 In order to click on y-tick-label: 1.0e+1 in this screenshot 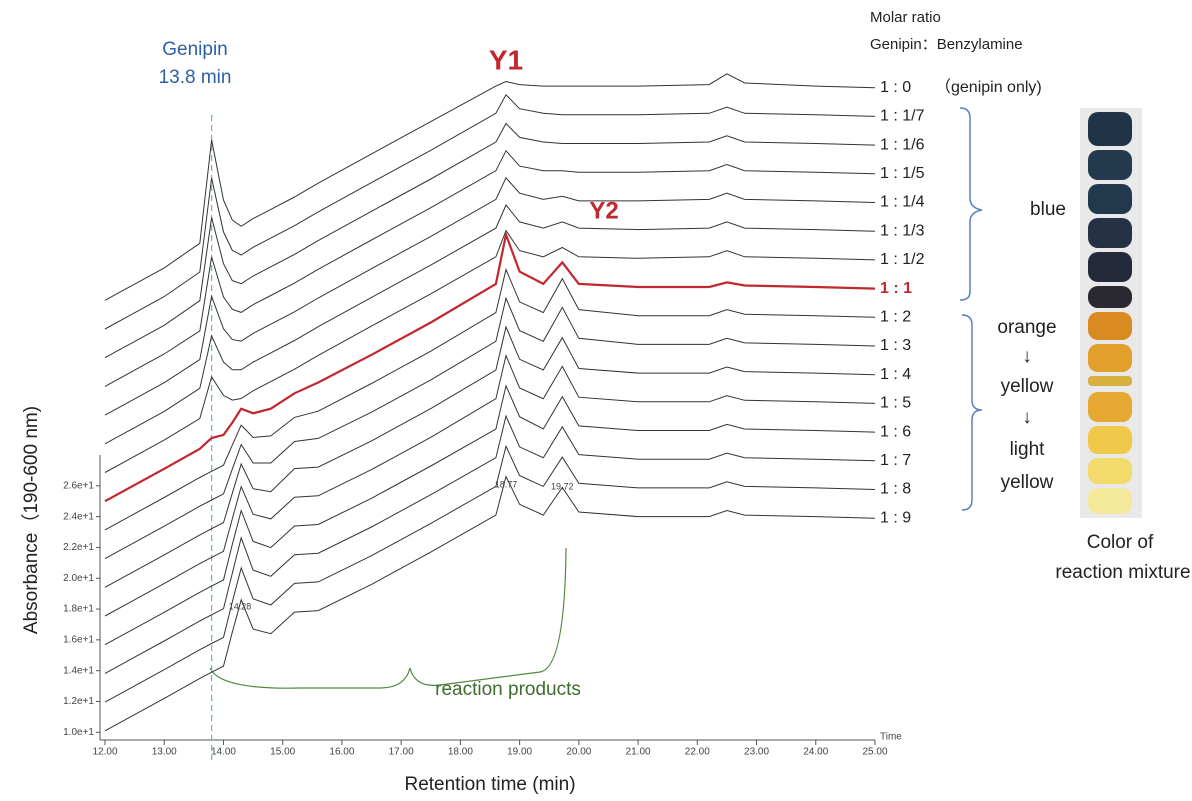, I will do `click(78, 732)`.